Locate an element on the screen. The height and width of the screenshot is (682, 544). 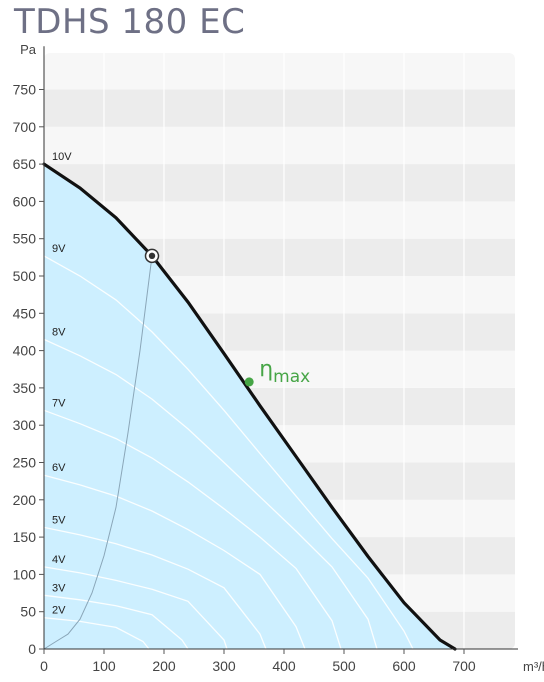
voltage-curve-6v is located at coordinates (174, 562).